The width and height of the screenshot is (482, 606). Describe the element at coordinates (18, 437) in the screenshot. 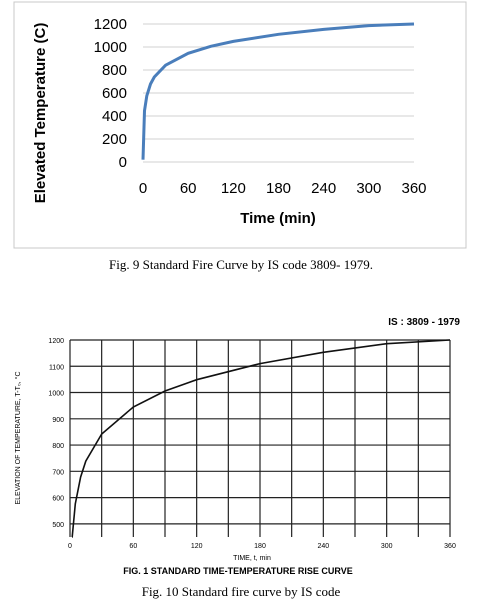

I see `chart-2-y-axis-label: ELEVATION OF TEMPERATURE, T-T₀, °C` at that location.